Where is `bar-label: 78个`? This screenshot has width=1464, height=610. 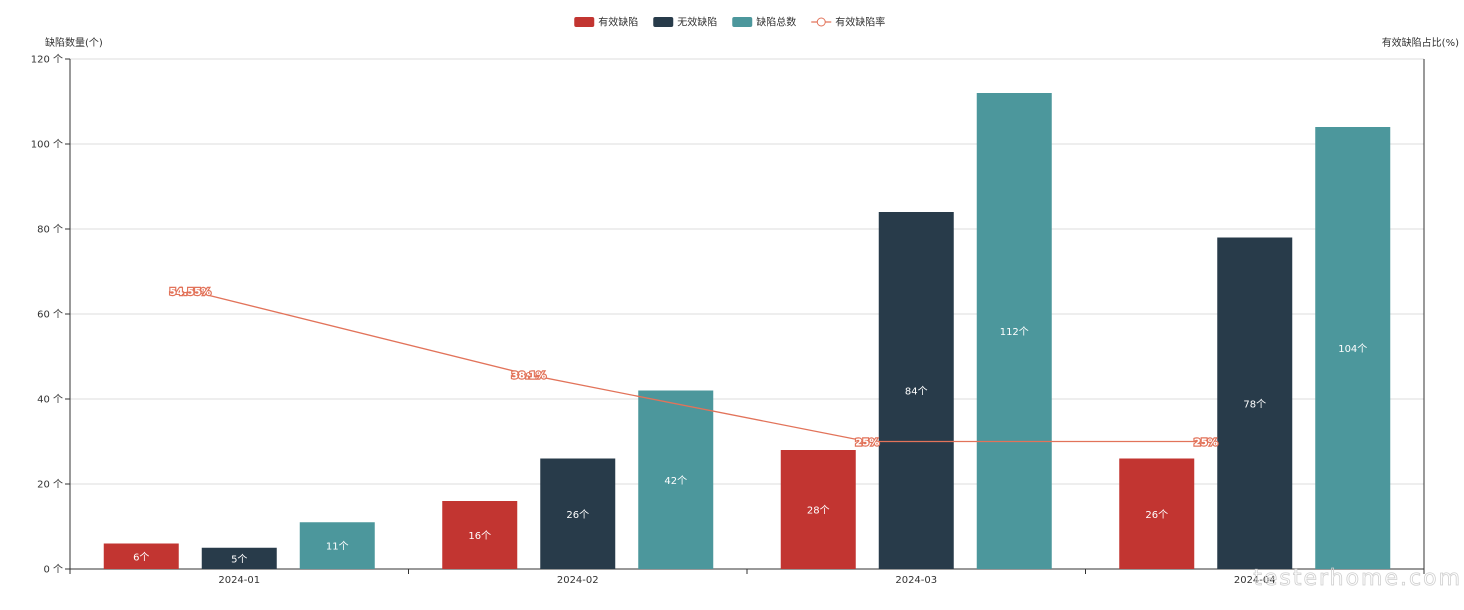
bar-label: 78个 is located at coordinates (1254, 404).